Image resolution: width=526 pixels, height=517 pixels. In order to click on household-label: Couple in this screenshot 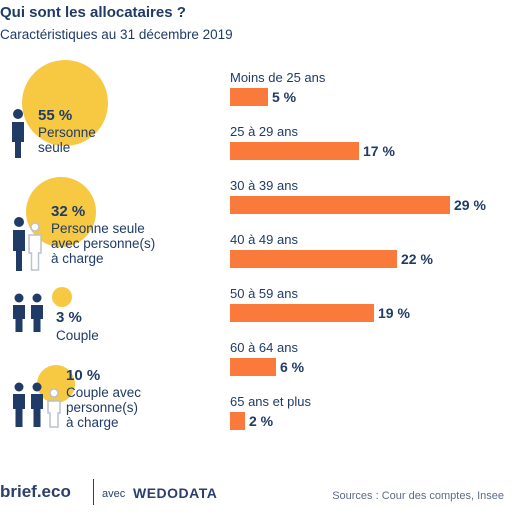, I will do `click(77, 335)`.